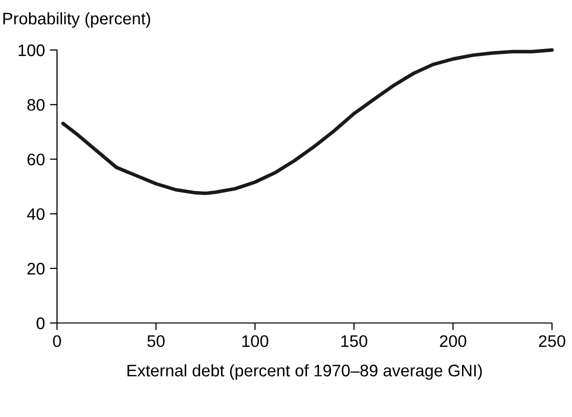 Image resolution: width=572 pixels, height=417 pixels. What do you see at coordinates (453, 341) in the screenshot?
I see `x-tick-label: 200` at bounding box center [453, 341].